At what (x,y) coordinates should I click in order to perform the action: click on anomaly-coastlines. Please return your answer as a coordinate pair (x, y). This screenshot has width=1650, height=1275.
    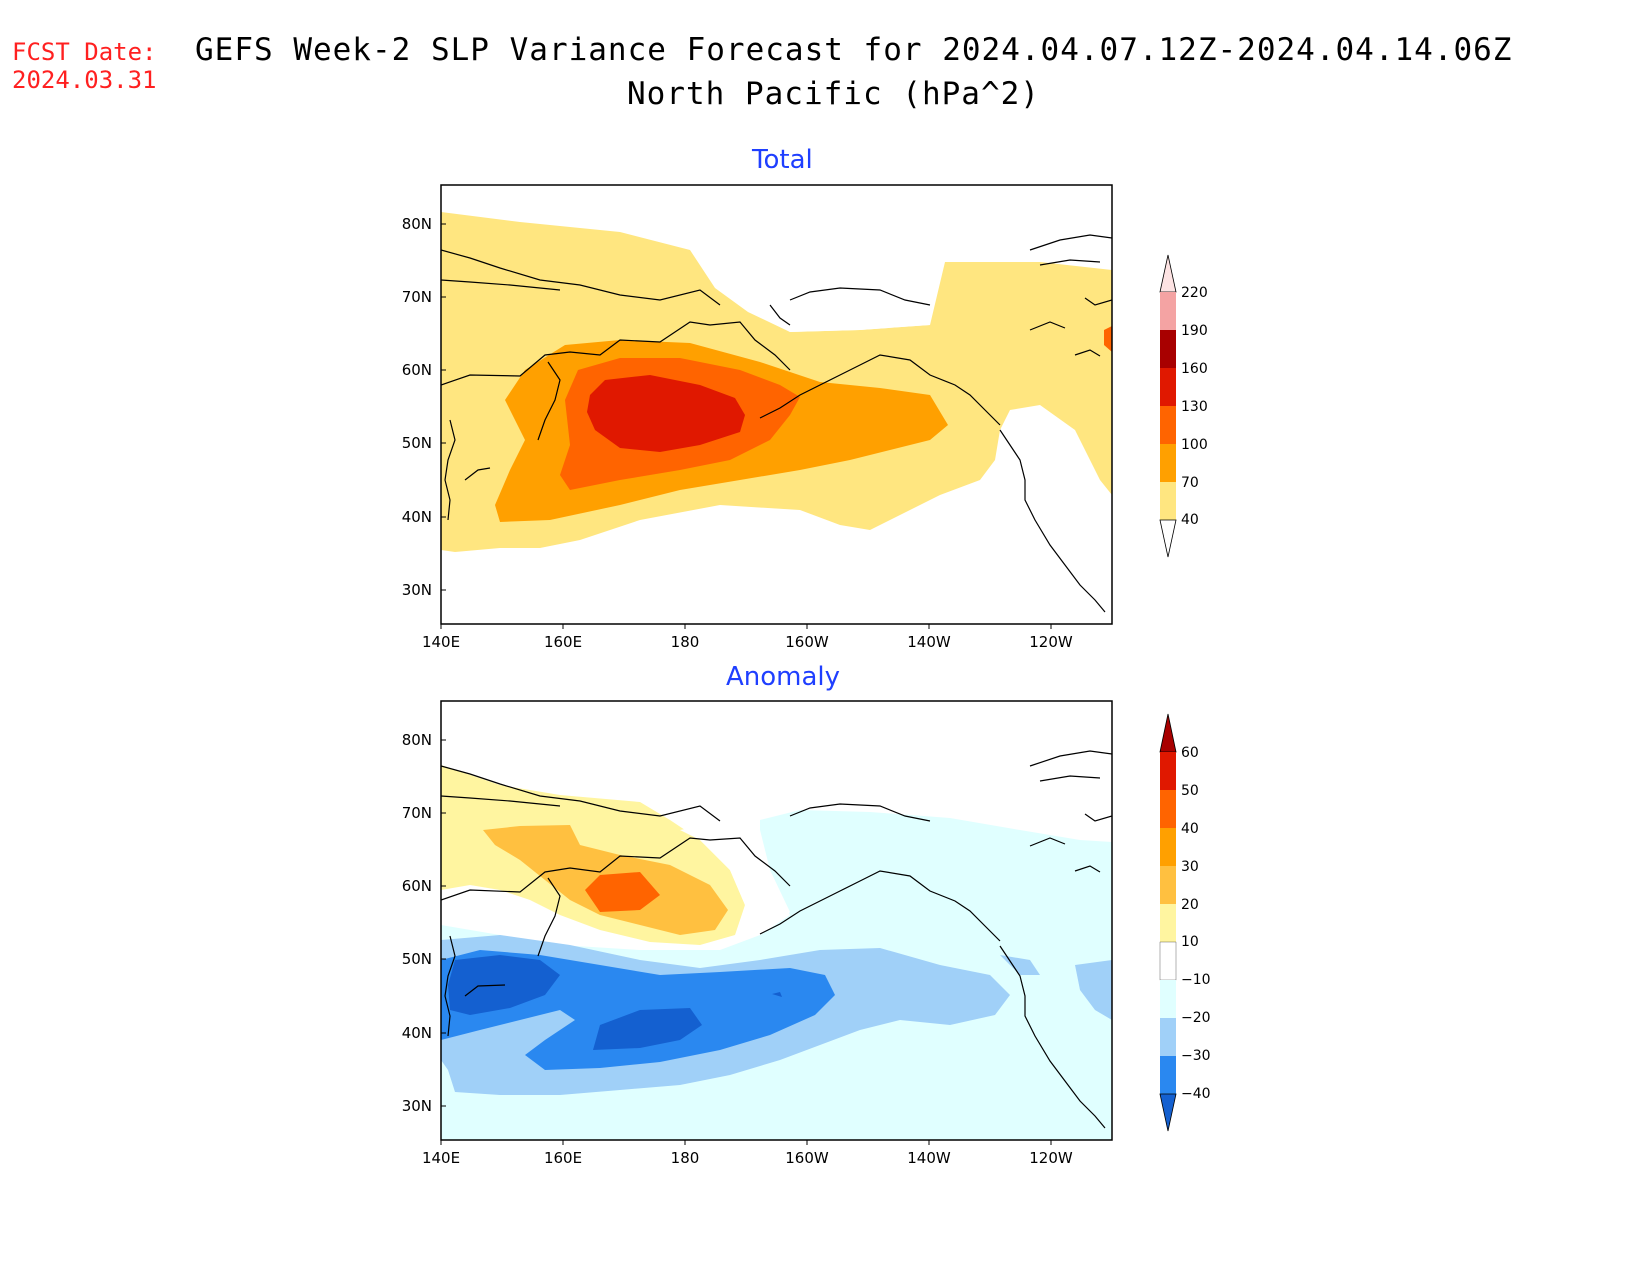
    Looking at the image, I should click on (776, 939).